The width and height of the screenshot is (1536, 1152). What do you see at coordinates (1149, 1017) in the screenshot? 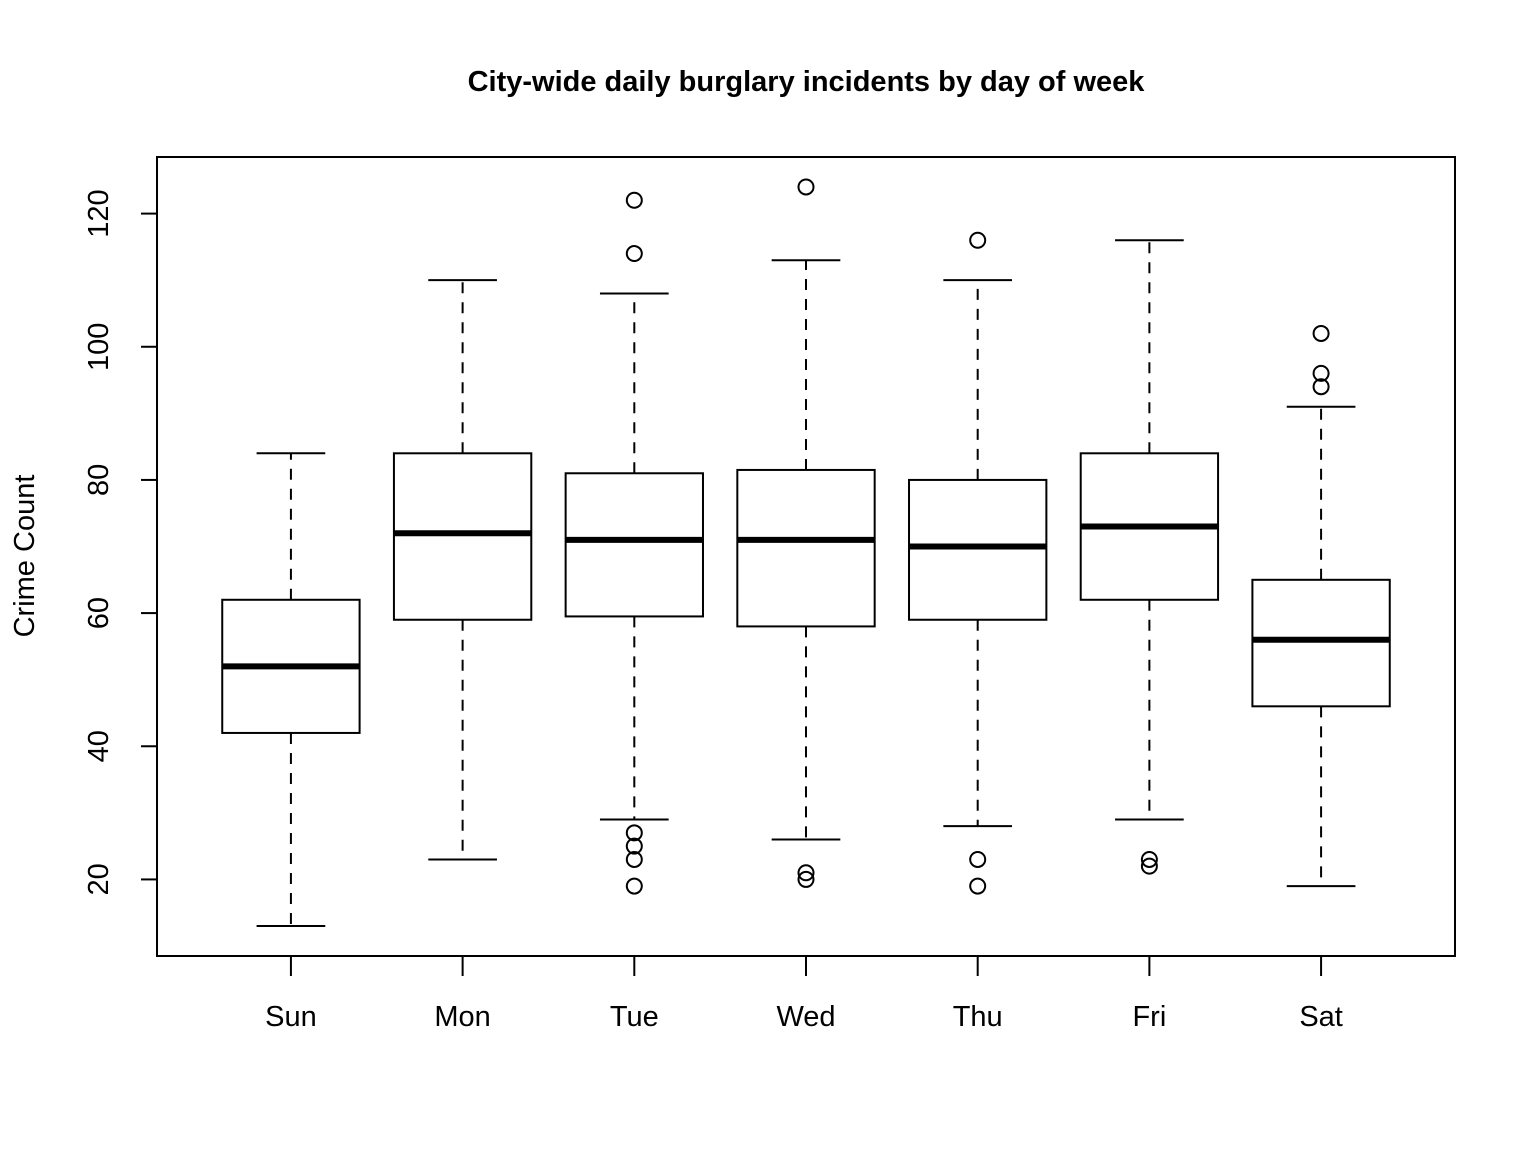
I see `x-tick-label: Fri` at bounding box center [1149, 1017].